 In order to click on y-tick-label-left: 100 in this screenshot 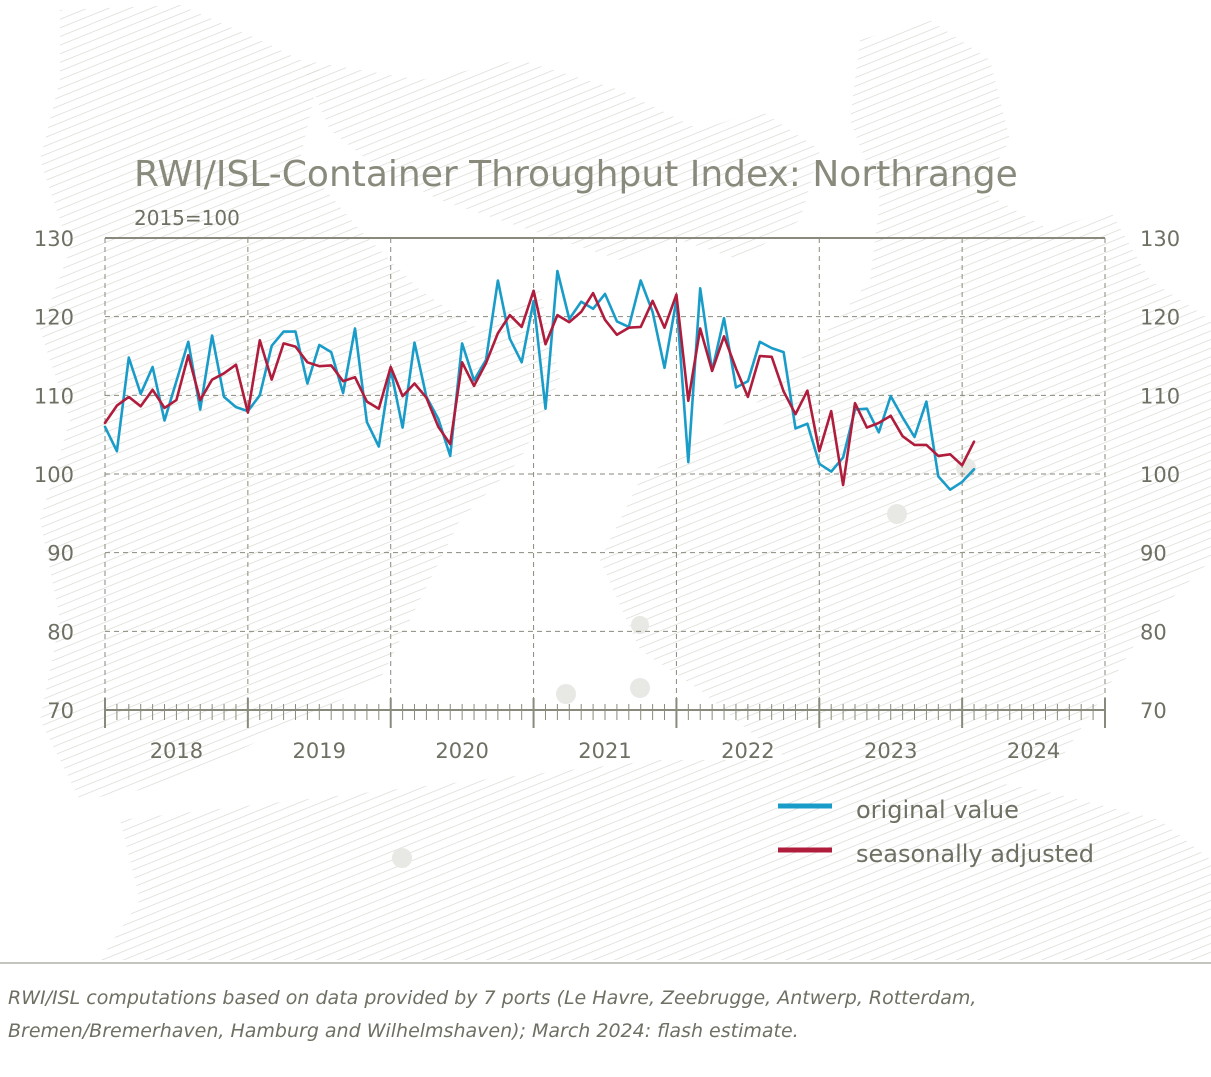, I will do `click(54, 475)`.